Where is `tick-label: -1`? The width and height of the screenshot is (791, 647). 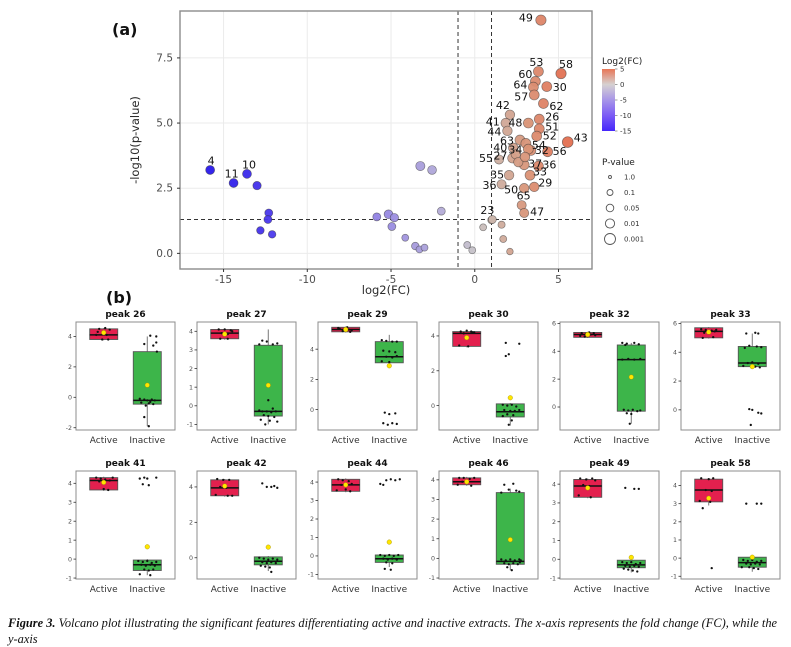
tick-label: -1 is located at coordinates (311, 575).